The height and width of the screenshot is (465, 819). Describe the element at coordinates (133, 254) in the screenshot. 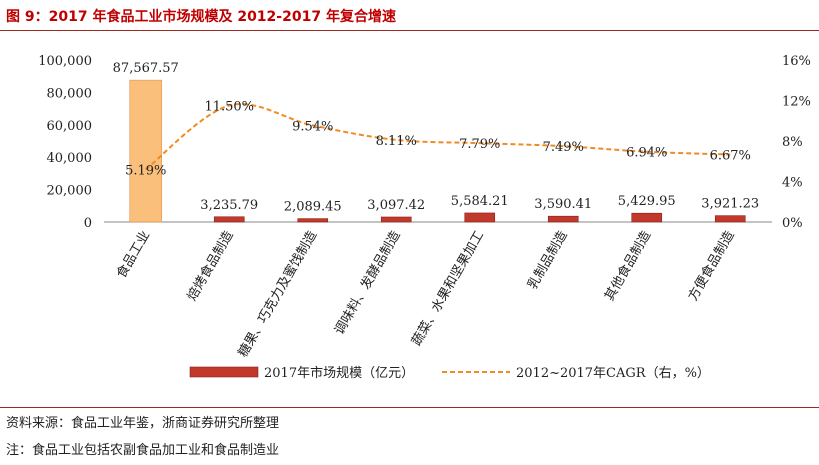

I see `x-category-label: 食品工业` at that location.